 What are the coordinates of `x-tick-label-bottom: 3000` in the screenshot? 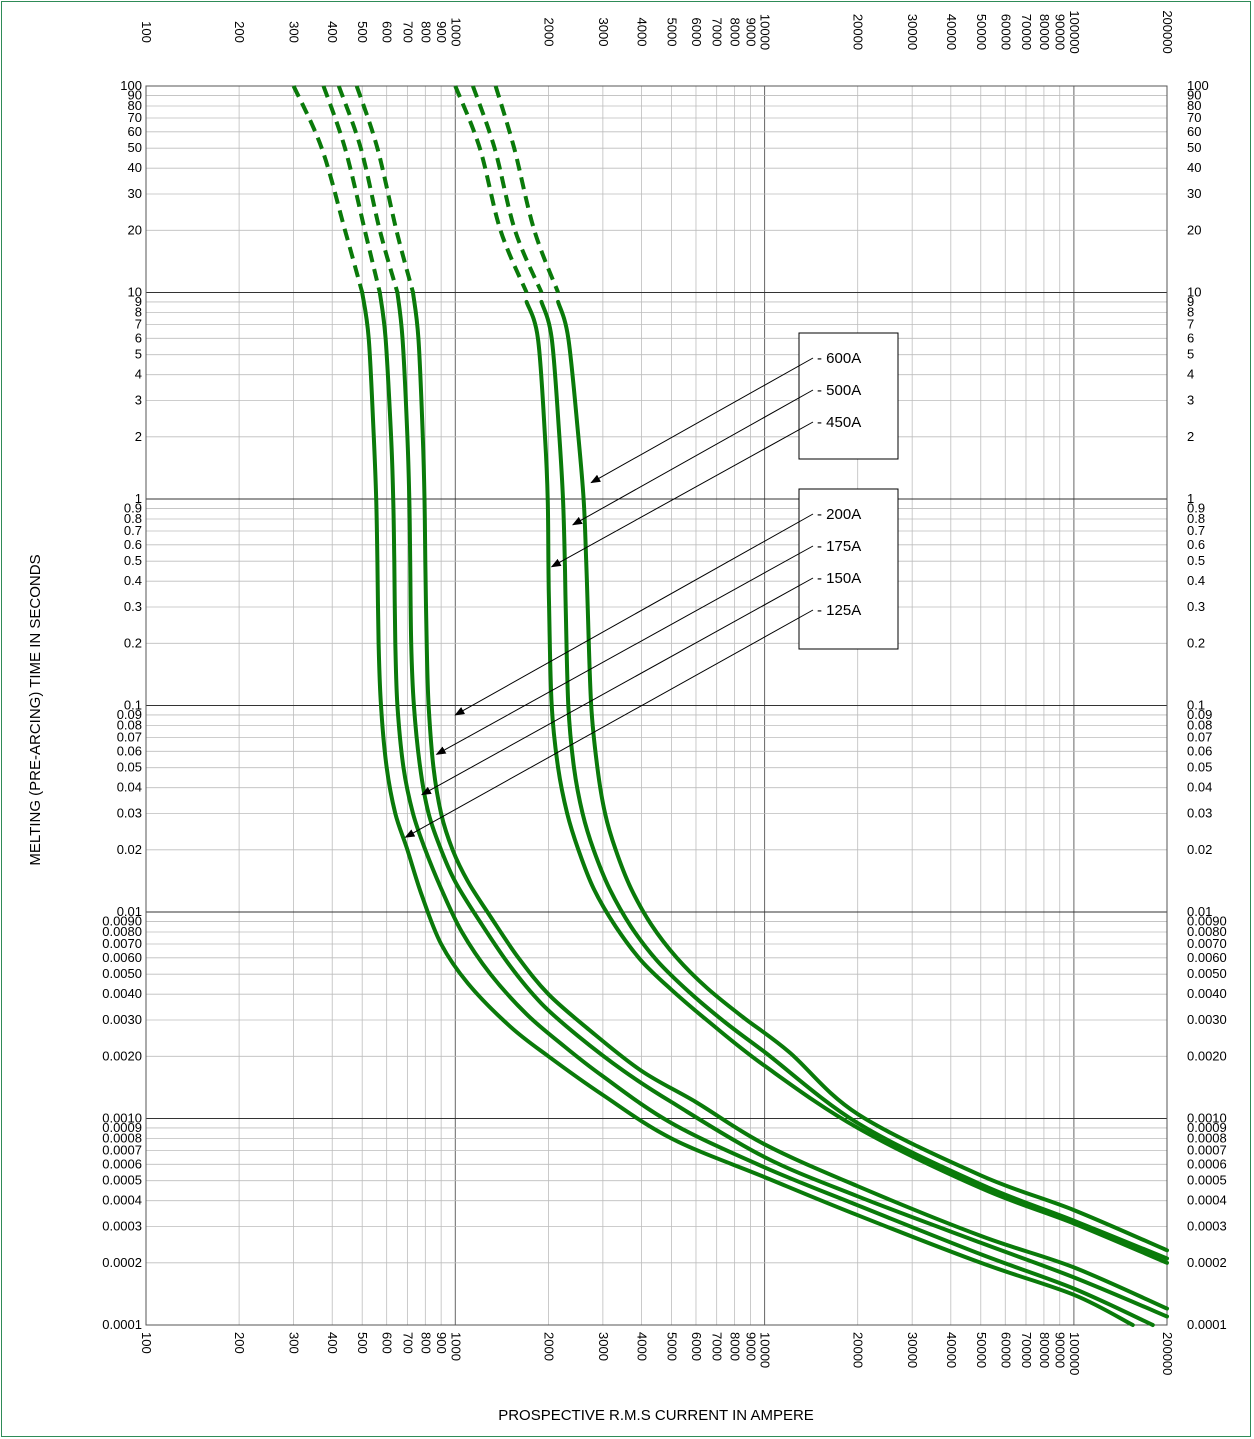 It's located at (603, 1346).